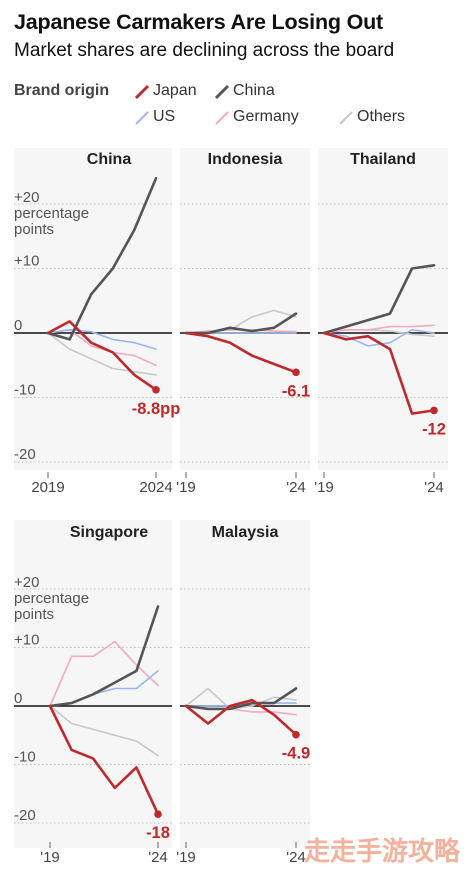  Describe the element at coordinates (34, 229) in the screenshot. I see `y-tick-label-line3-china: points` at that location.